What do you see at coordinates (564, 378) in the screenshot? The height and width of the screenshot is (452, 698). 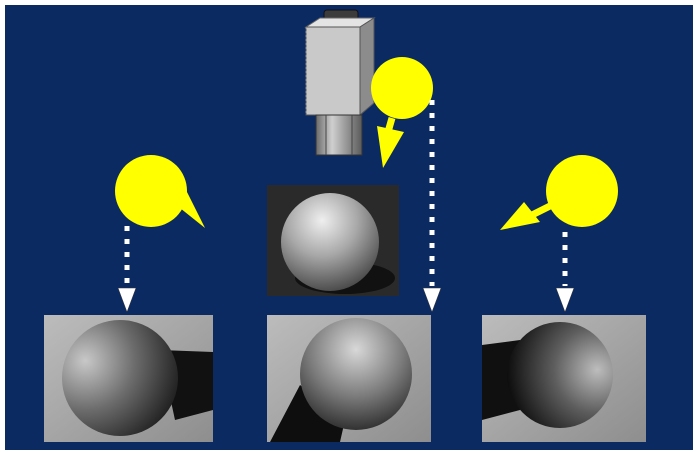 I see `captured-image-right` at bounding box center [564, 378].